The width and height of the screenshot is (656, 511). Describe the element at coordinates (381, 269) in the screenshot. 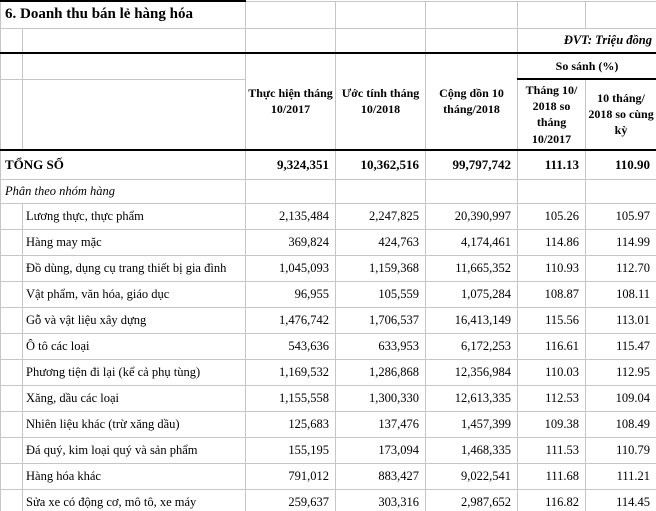

I see `cell-value: 1,159,368` at that location.